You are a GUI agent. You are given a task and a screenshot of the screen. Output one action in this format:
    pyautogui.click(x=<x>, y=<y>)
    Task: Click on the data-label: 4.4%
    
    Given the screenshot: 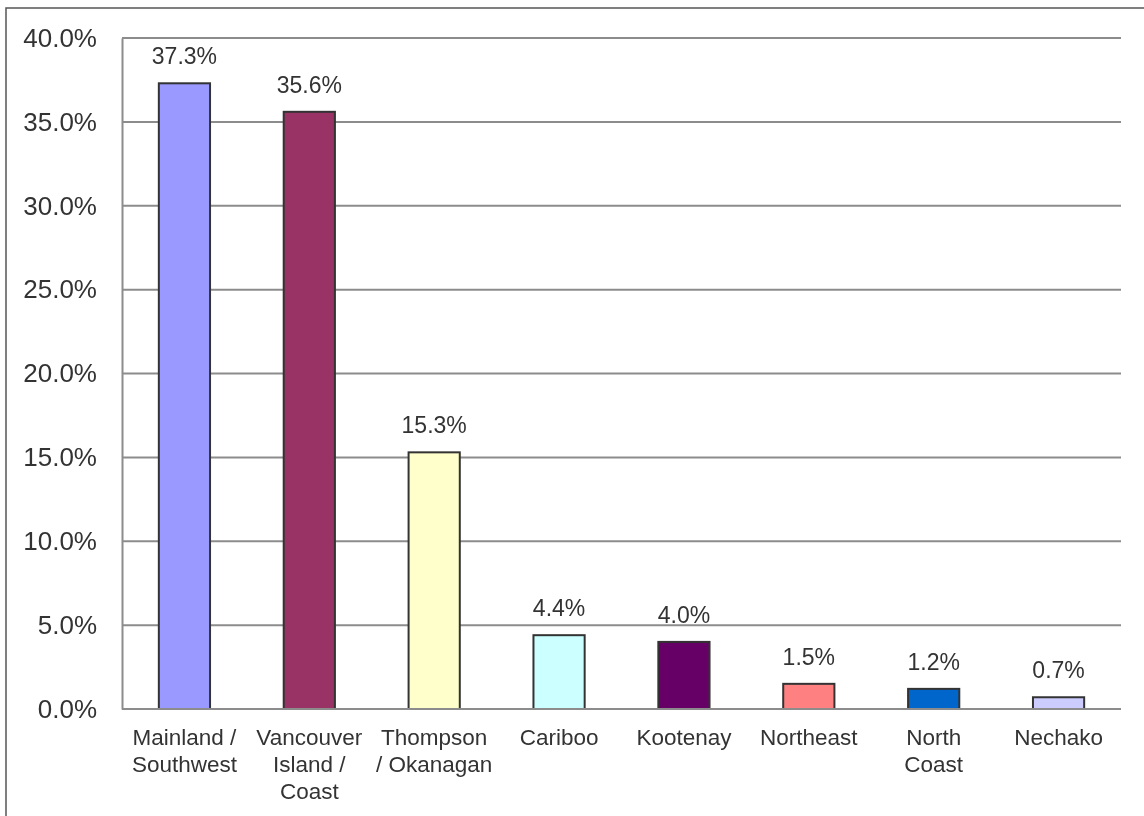 What is the action you would take?
    pyautogui.click(x=559, y=608)
    